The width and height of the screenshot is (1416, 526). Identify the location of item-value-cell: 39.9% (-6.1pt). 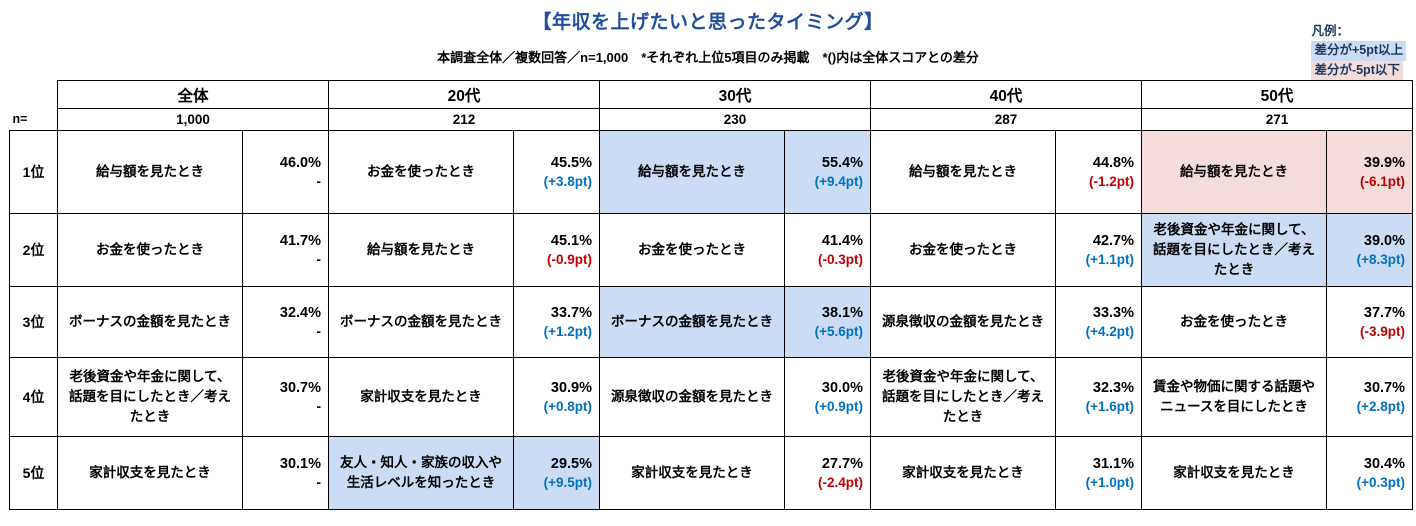
(1369, 172).